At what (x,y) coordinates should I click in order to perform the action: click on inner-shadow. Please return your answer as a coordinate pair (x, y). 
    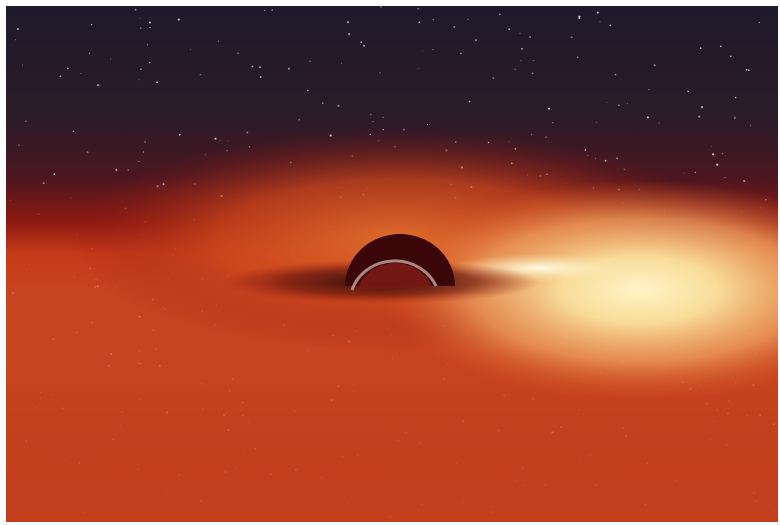
    Looking at the image, I should click on (394, 276).